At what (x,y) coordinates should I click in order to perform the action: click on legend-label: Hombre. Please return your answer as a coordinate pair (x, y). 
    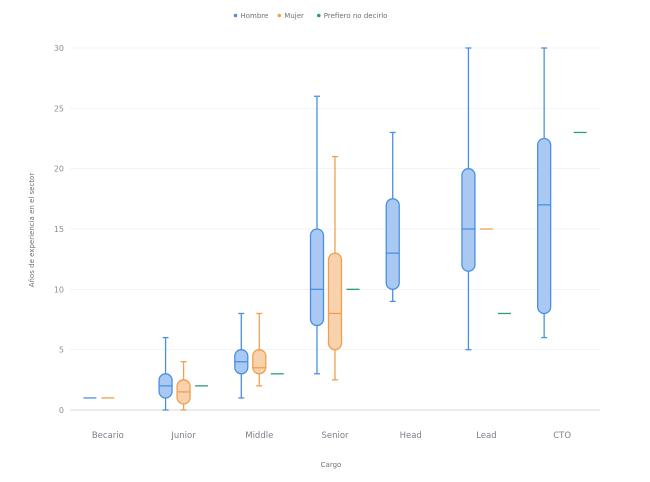
    Looking at the image, I should click on (255, 16).